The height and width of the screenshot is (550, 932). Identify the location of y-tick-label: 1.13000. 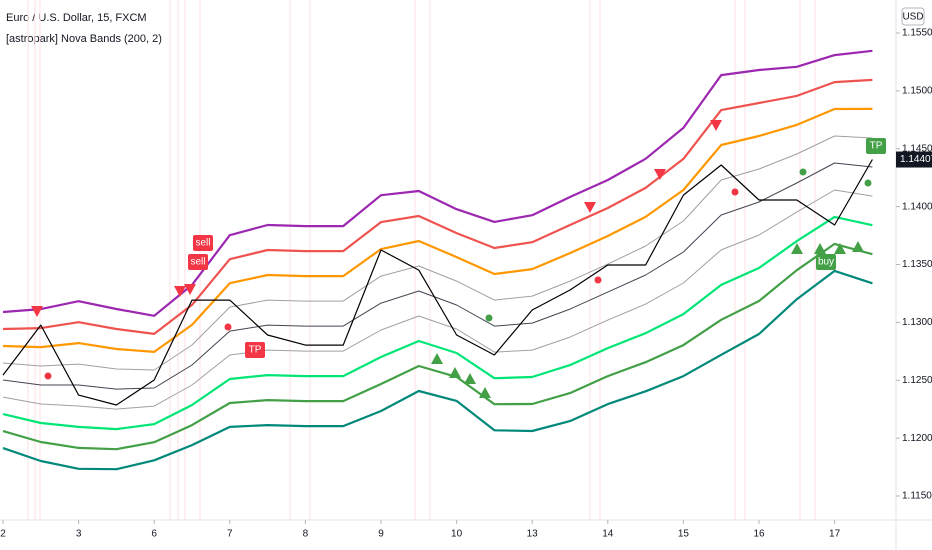
(917, 322).